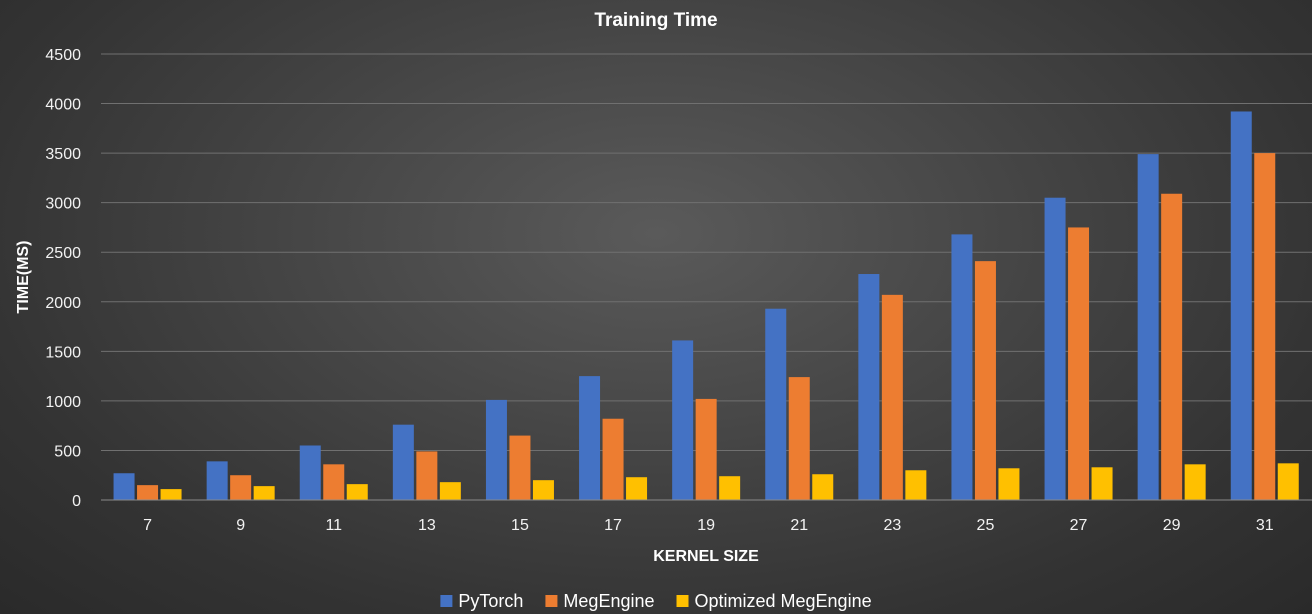 The height and width of the screenshot is (614, 1312). I want to click on y-axis-ticks: 0 500 1000 1500 2000 2500 3000 3500 4000 4500, so click(63, 278).